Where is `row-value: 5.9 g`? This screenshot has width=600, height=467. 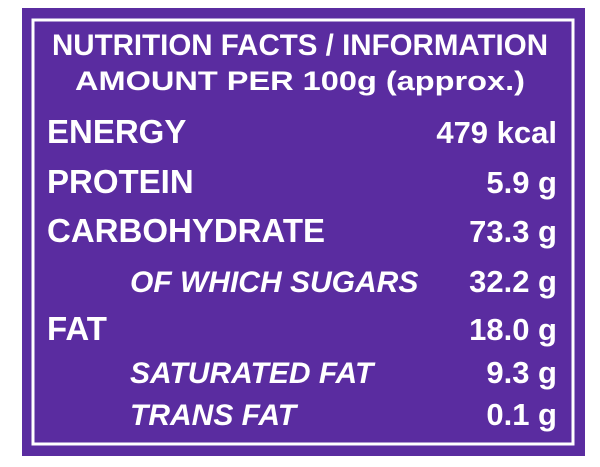 row-value: 5.9 g is located at coordinates (521, 182).